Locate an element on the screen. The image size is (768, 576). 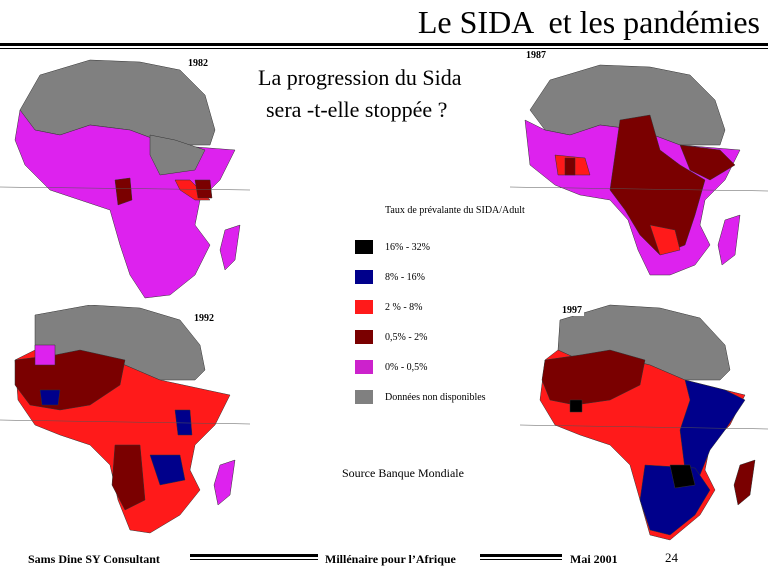
title-rule is located at coordinates (384, 44).